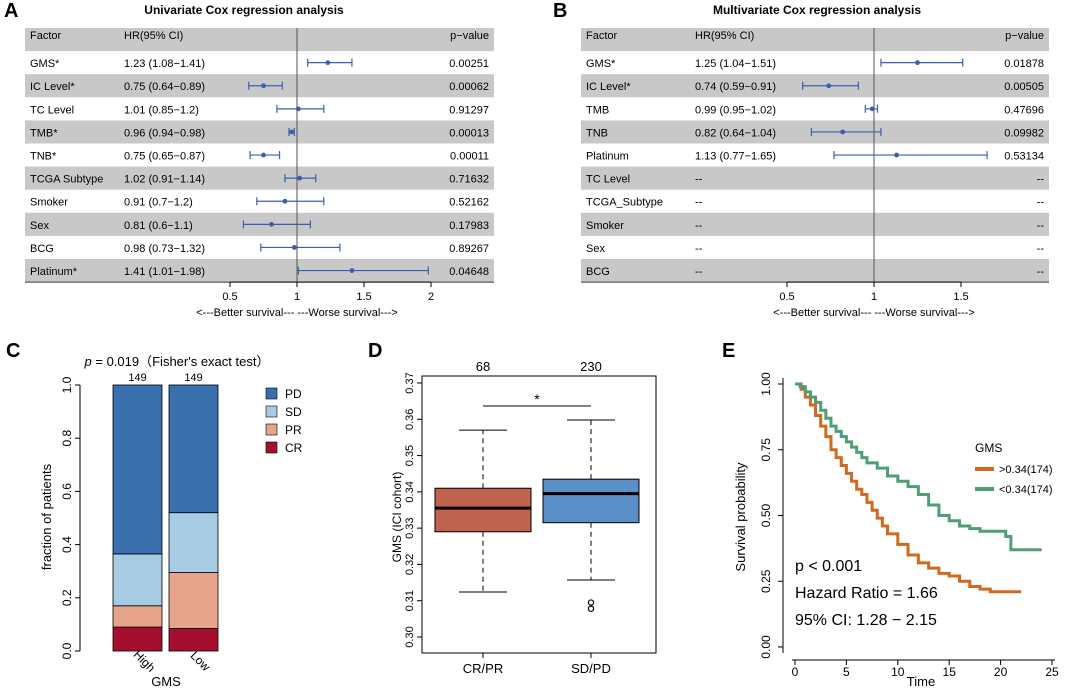  What do you see at coordinates (1026, 490) in the screenshot?
I see `panel-e-legend-label: <0.34(174)` at bounding box center [1026, 490].